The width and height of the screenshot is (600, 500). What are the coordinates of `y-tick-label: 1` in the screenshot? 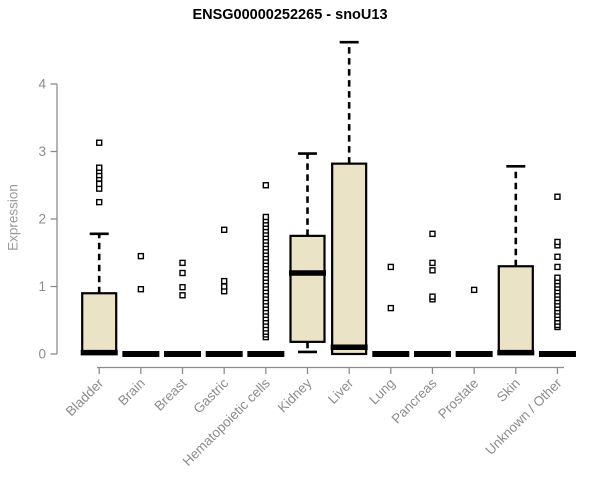 It's located at (42, 286).